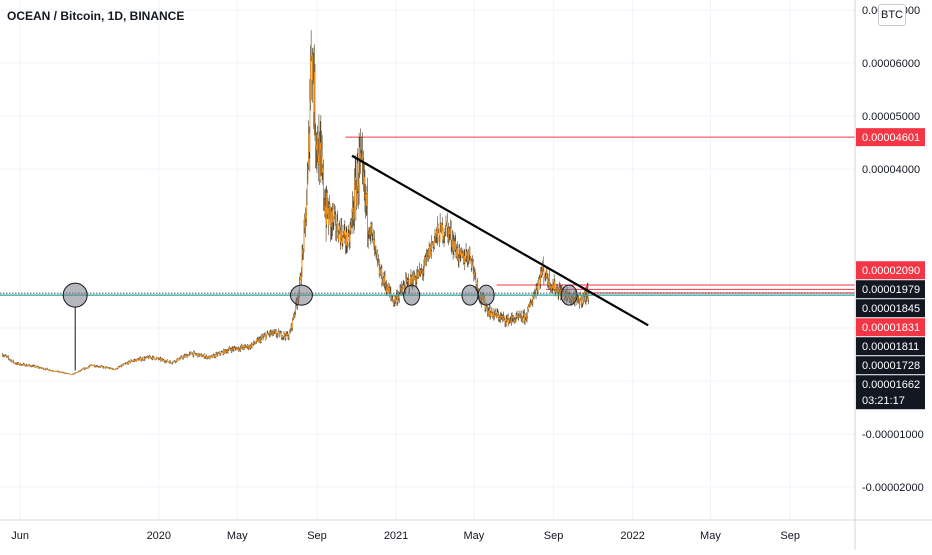  I want to click on trendline, so click(500, 240).